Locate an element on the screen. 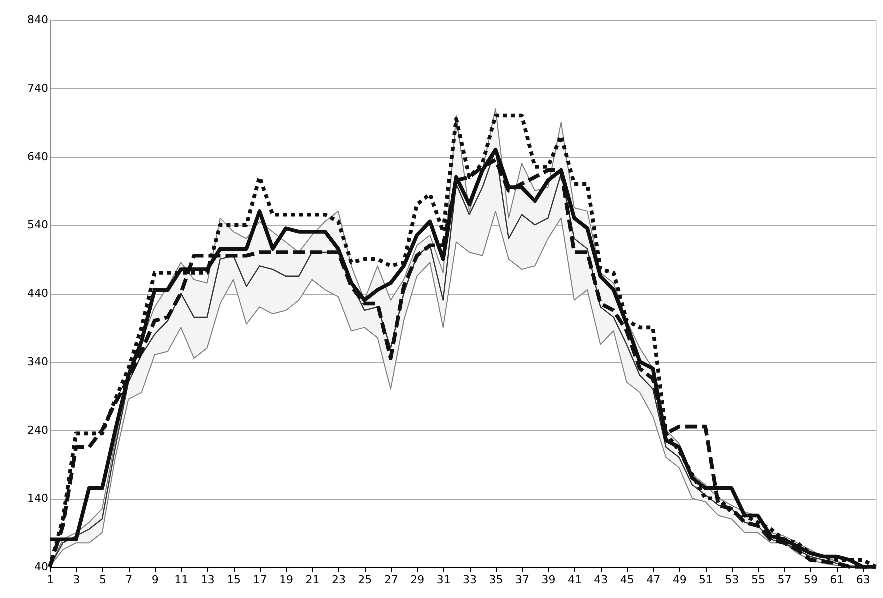  x-tick-label: 21 is located at coordinates (313, 580).